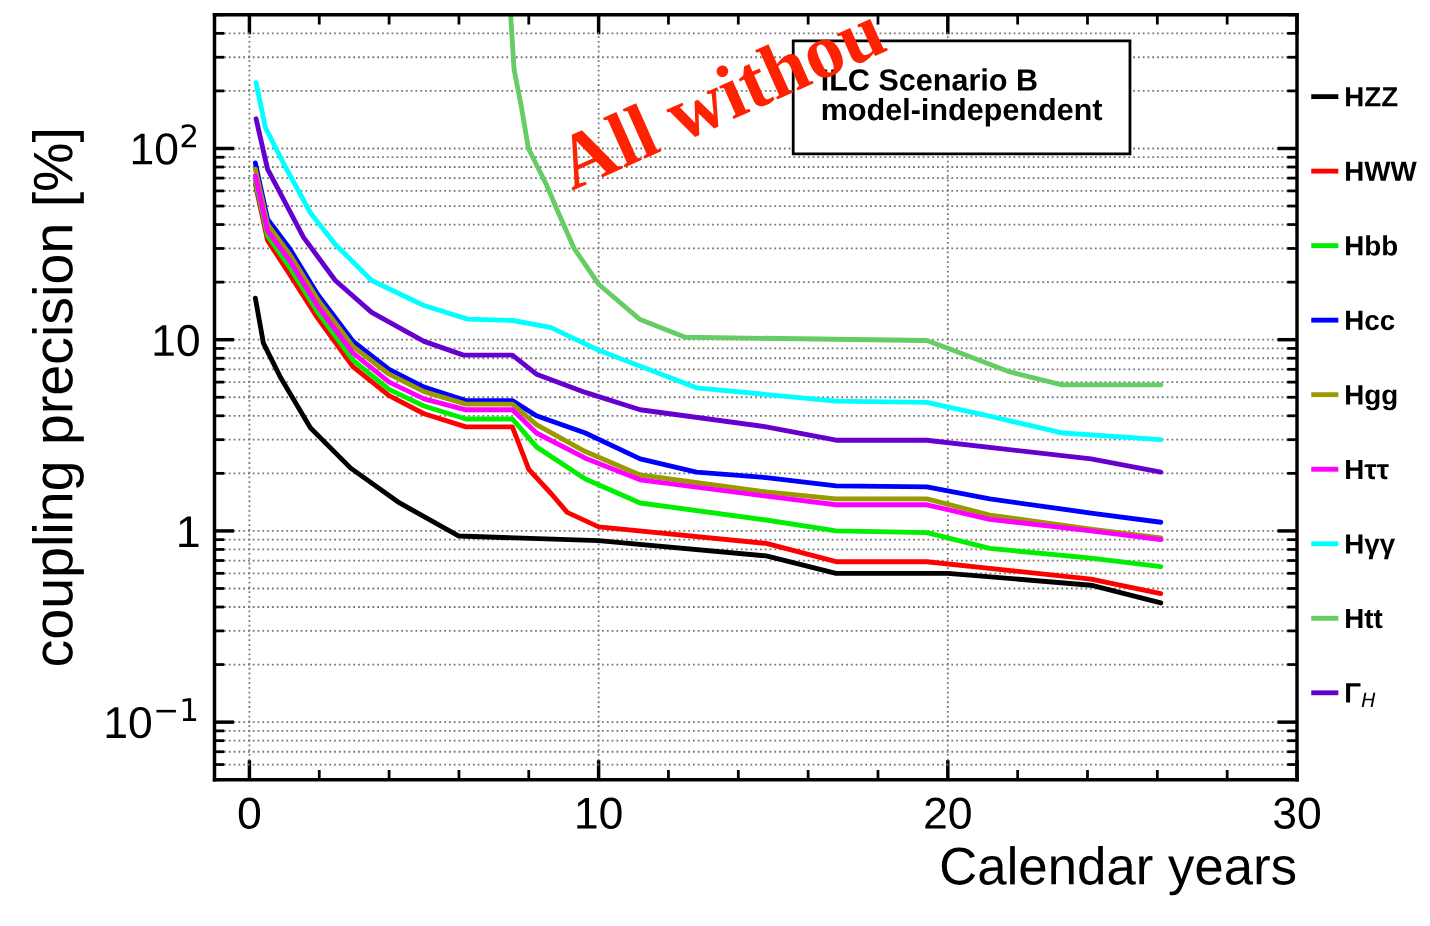 This screenshot has height=926, width=1430. I want to click on x-tick-label: 10, so click(599, 813).